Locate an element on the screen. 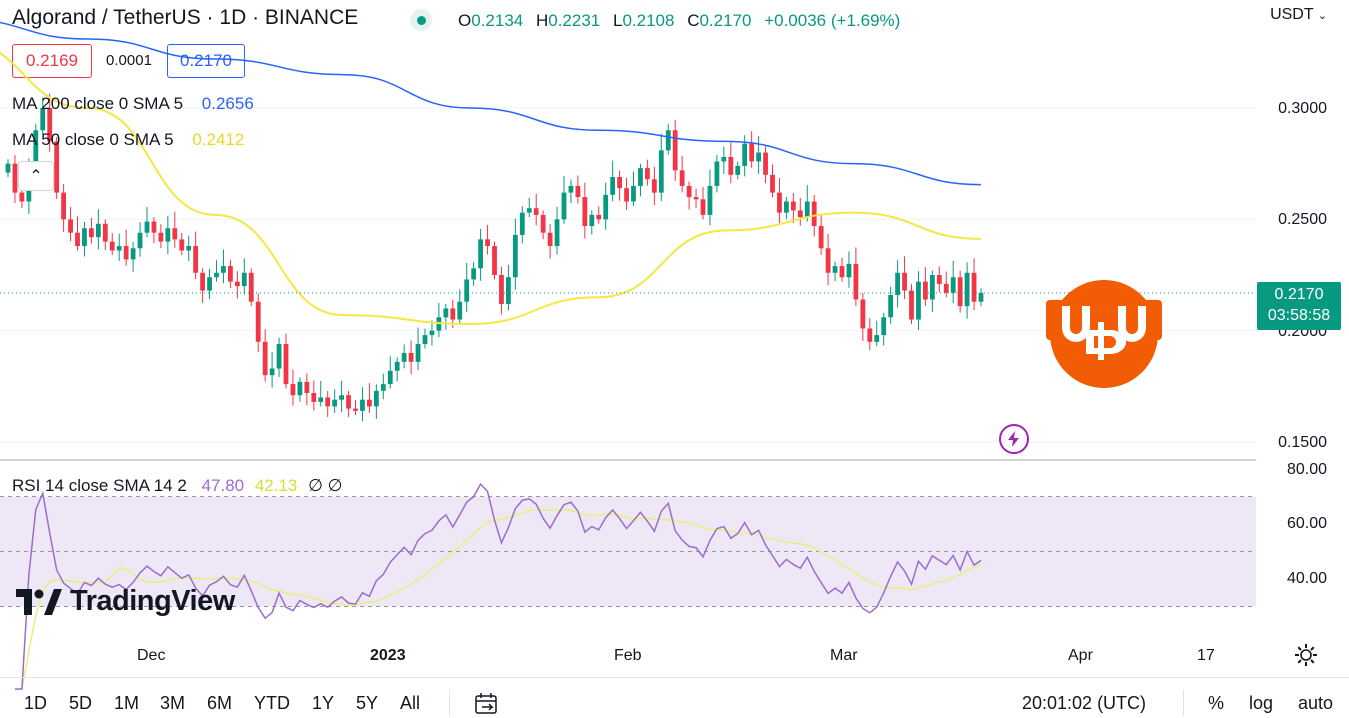  range-button-5y: 5Y is located at coordinates (367, 703).